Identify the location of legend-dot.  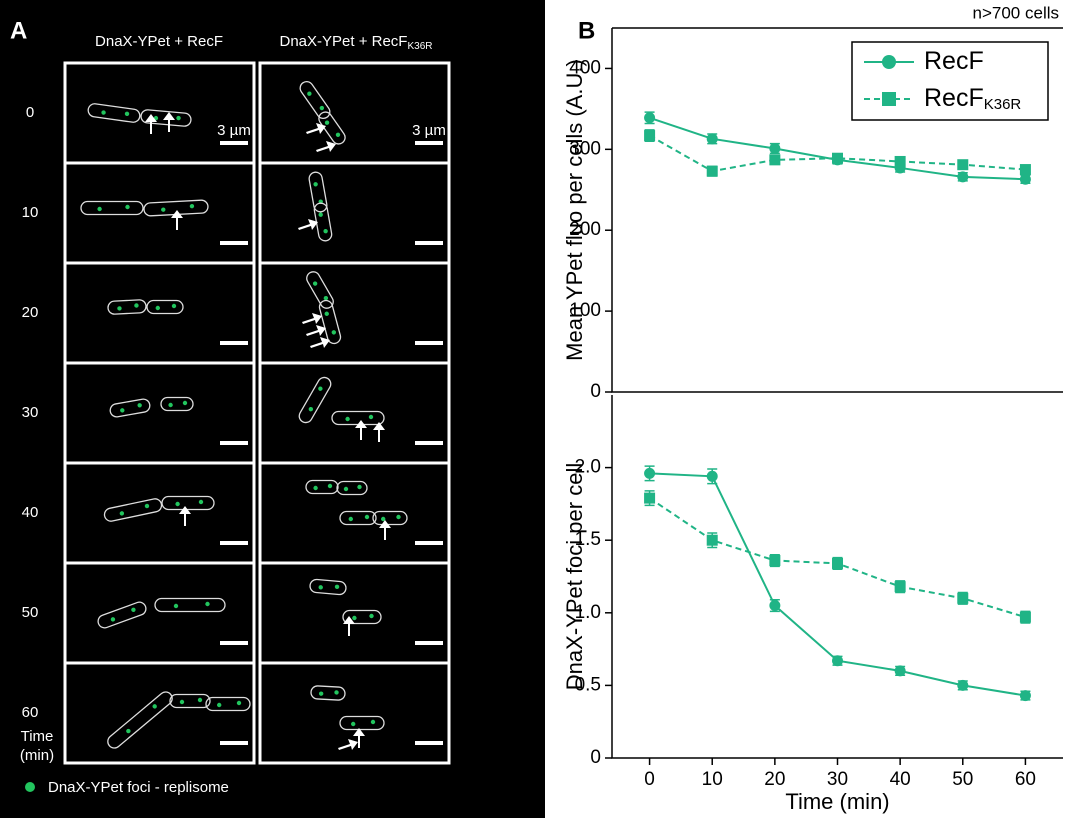
(30, 787).